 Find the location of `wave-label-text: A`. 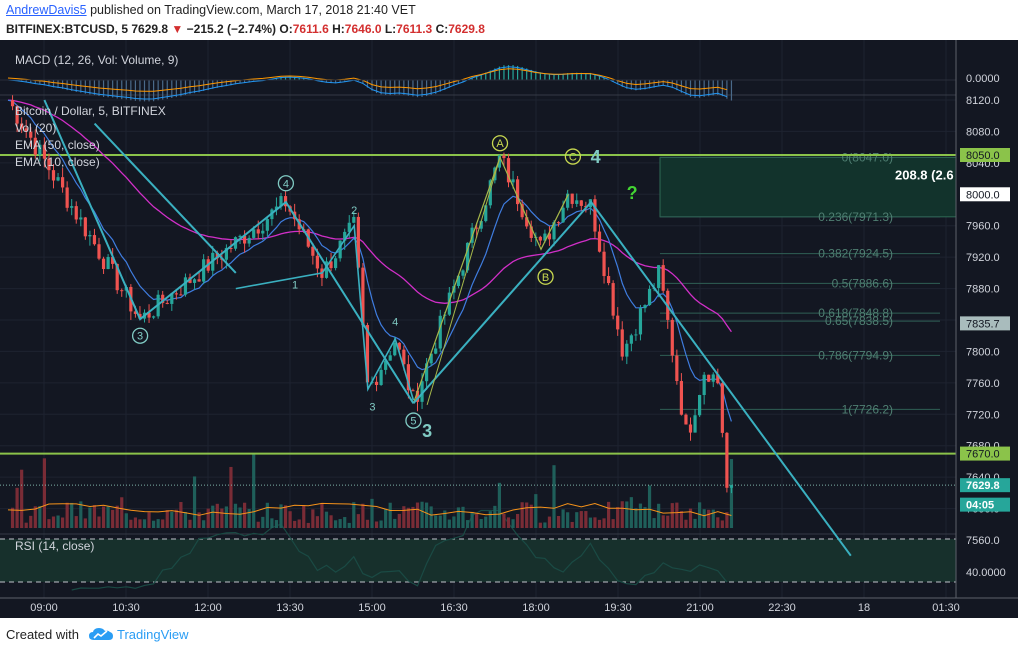

wave-label-text: A is located at coordinates (500, 144).